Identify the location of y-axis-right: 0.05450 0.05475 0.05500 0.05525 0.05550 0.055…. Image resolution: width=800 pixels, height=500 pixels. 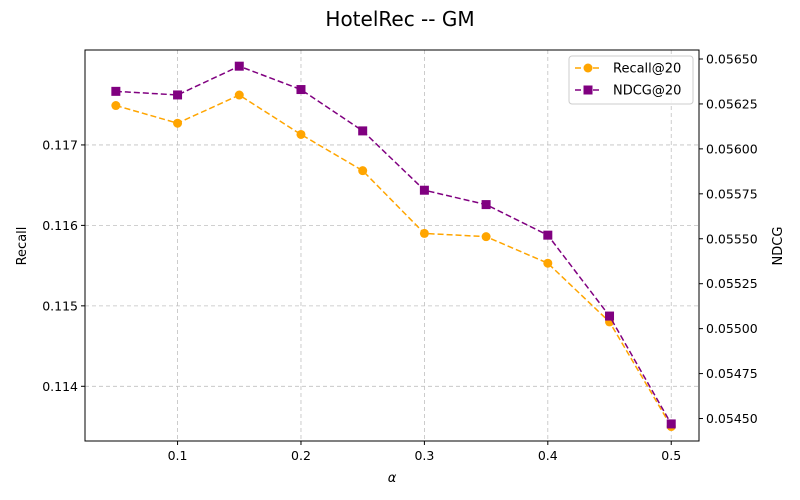
(728, 238).